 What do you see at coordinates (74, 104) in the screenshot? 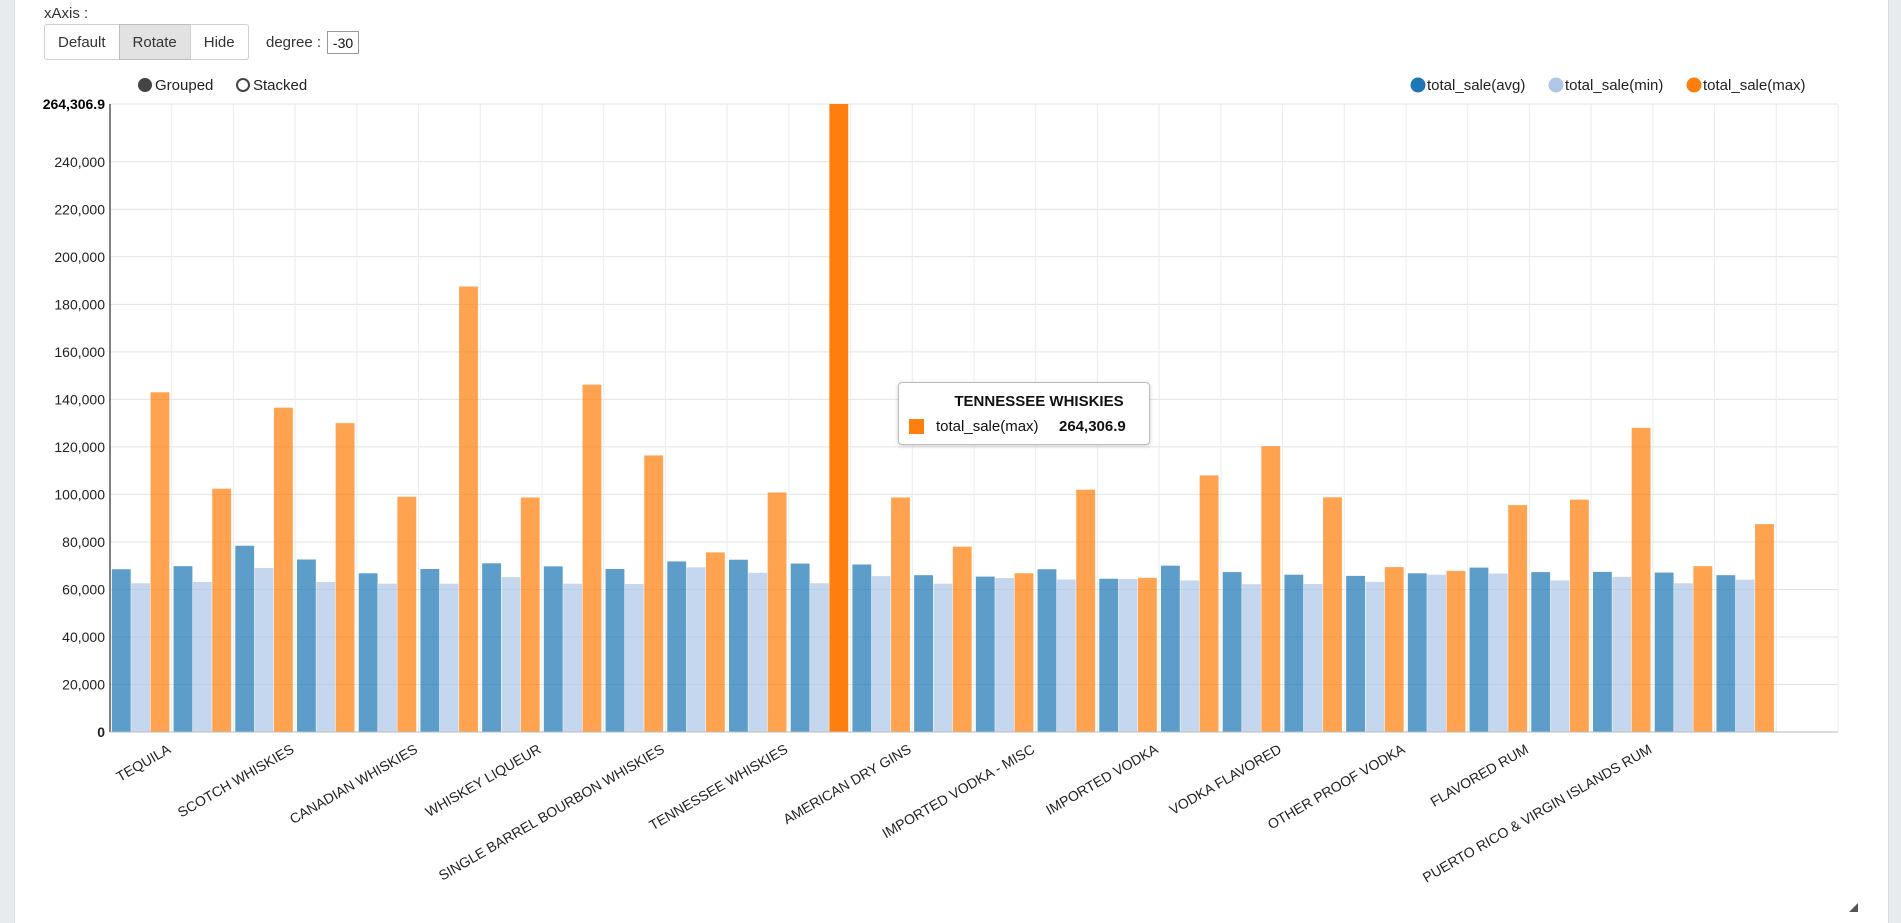
I see `y-max-label: 264,306.9` at bounding box center [74, 104].